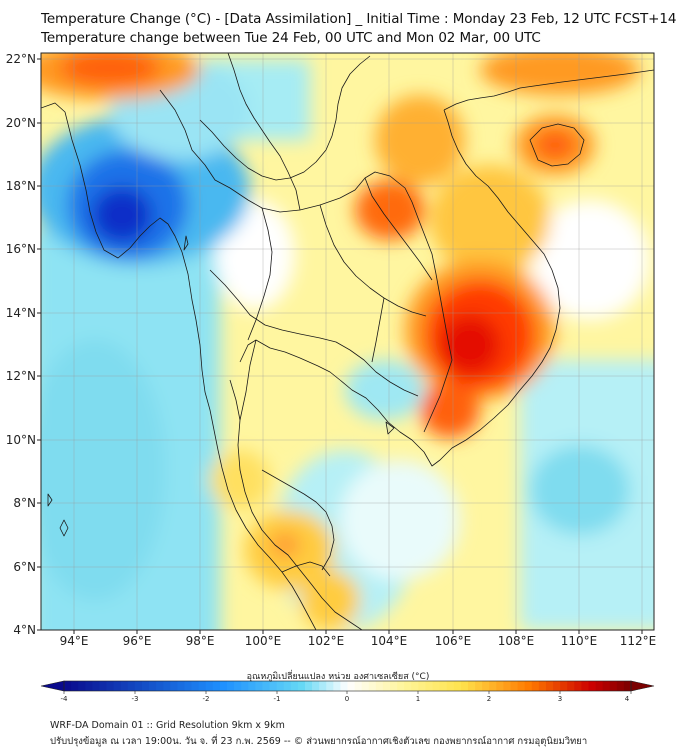  Describe the element at coordinates (21, 186) in the screenshot. I see `lat-label: 18°N` at that location.